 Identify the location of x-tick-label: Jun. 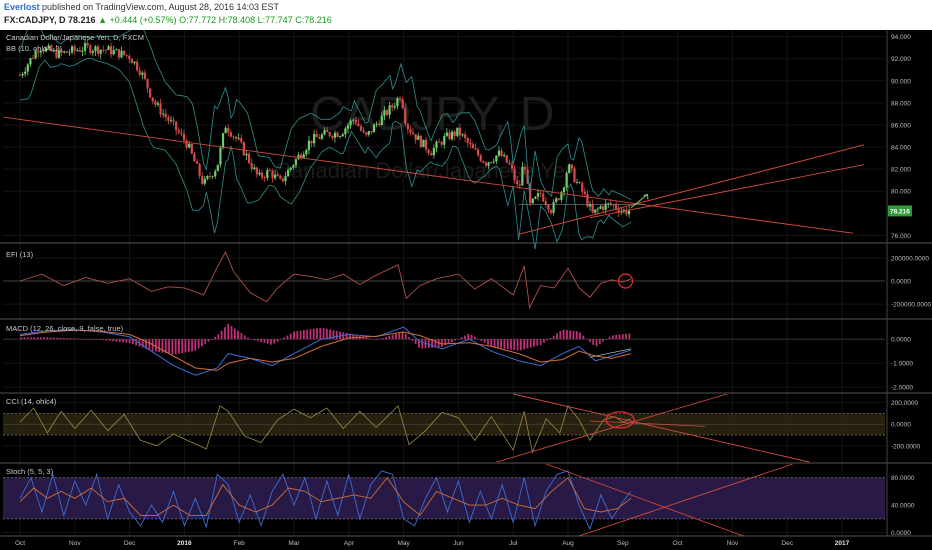
(458, 543).